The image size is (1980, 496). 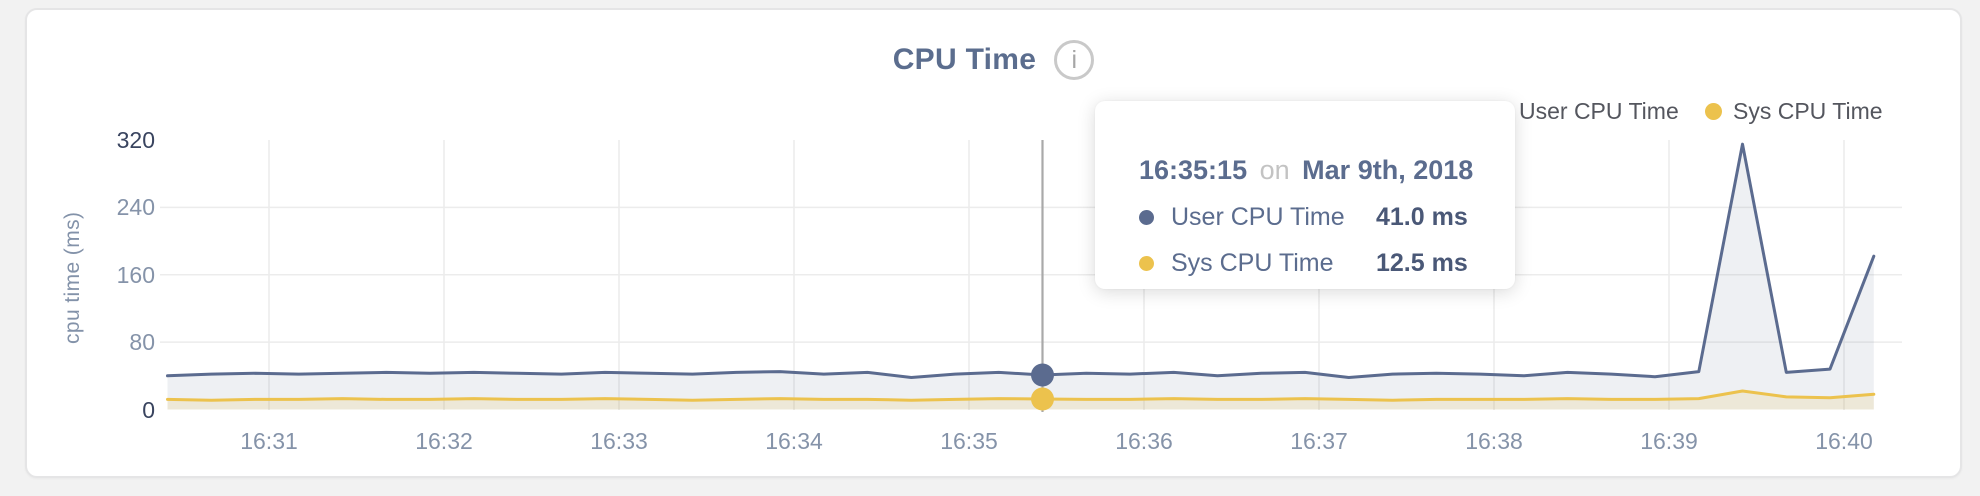 I want to click on tooltip-date: Mar 9th, 2018, so click(x=1388, y=170).